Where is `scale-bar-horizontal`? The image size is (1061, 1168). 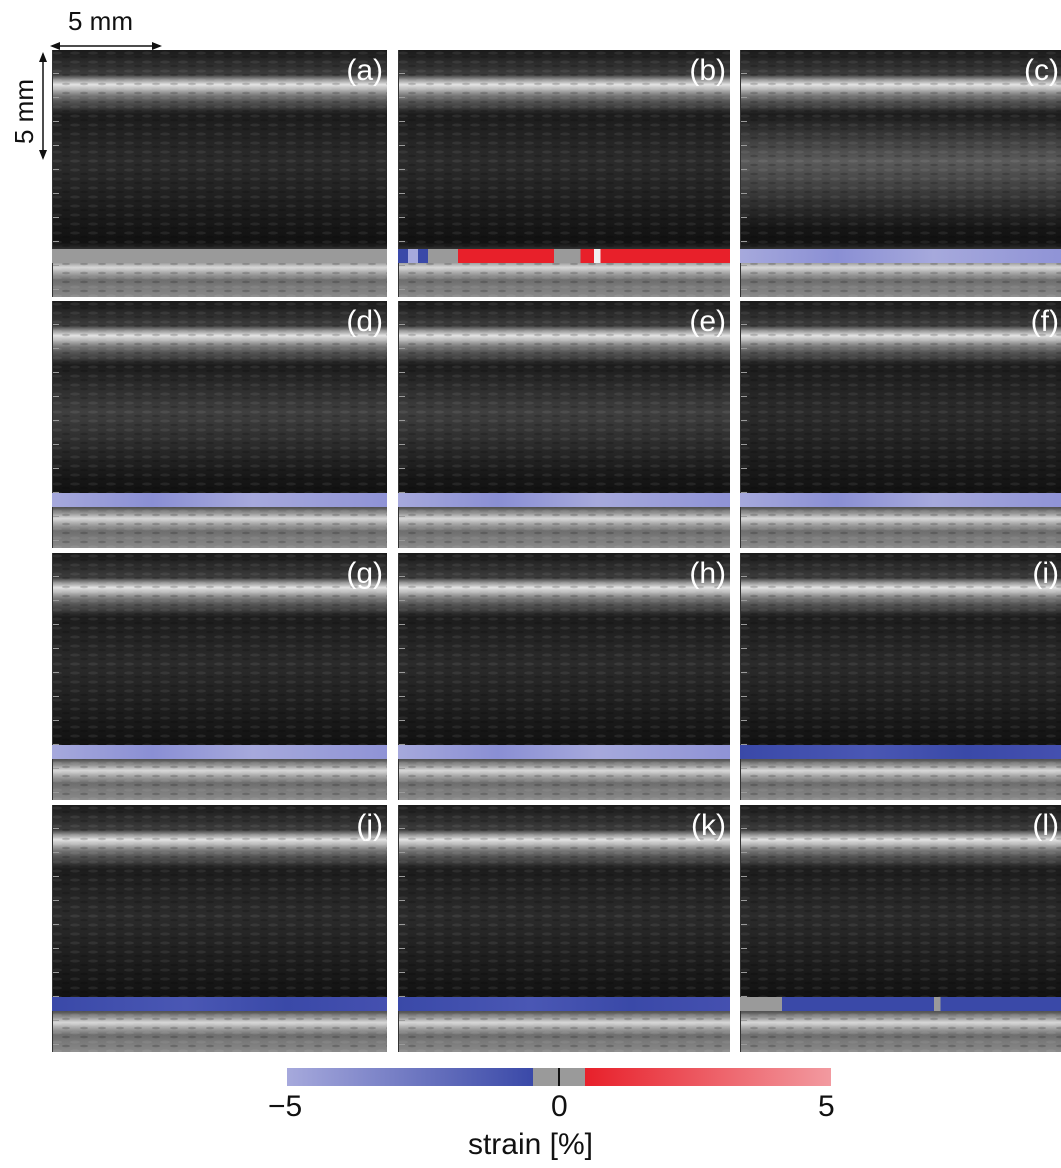
scale-bar-horizontal is located at coordinates (106, 44).